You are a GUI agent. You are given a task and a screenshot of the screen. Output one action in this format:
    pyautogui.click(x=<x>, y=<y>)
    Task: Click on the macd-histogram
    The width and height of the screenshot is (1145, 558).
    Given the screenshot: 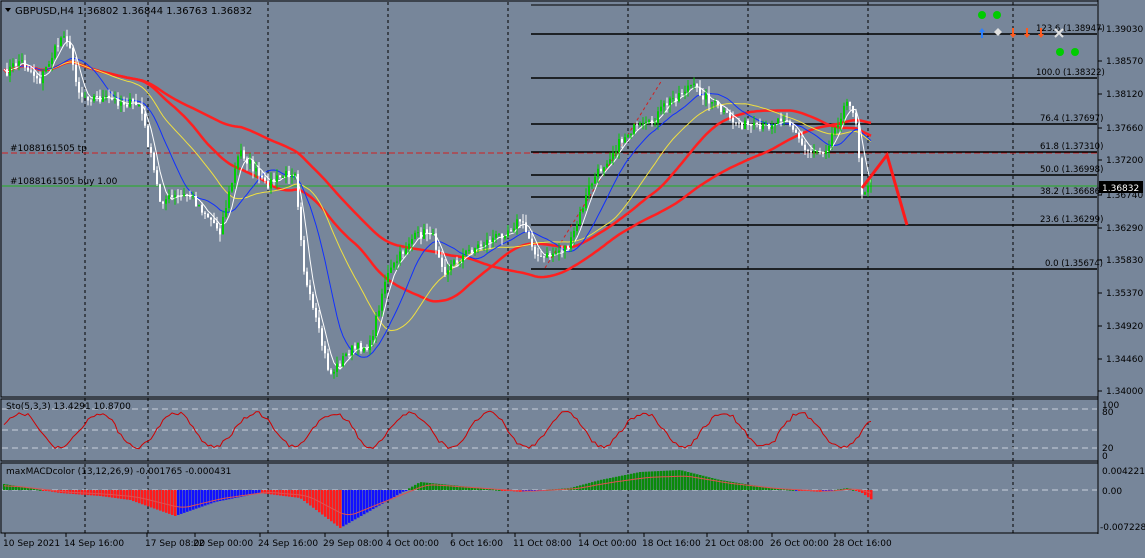 What is the action you would take?
    pyautogui.click(x=549, y=499)
    